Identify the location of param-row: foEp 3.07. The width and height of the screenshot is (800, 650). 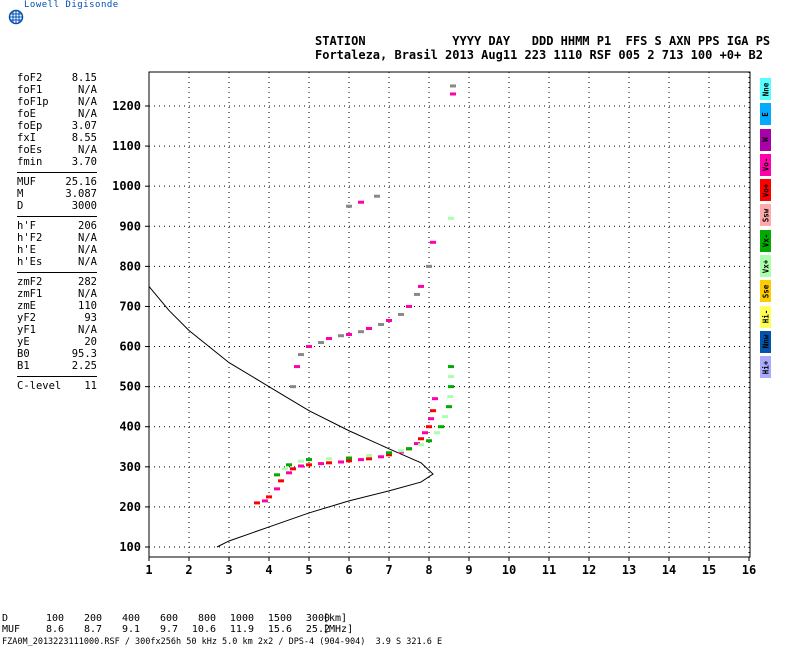
(57, 126).